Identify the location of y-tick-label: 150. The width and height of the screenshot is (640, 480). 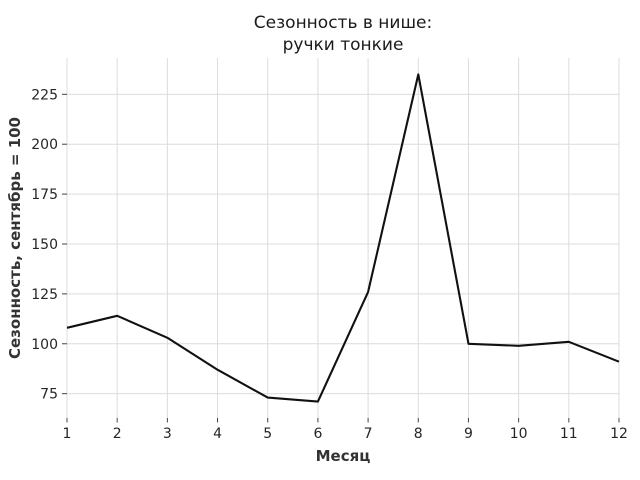
(44, 245).